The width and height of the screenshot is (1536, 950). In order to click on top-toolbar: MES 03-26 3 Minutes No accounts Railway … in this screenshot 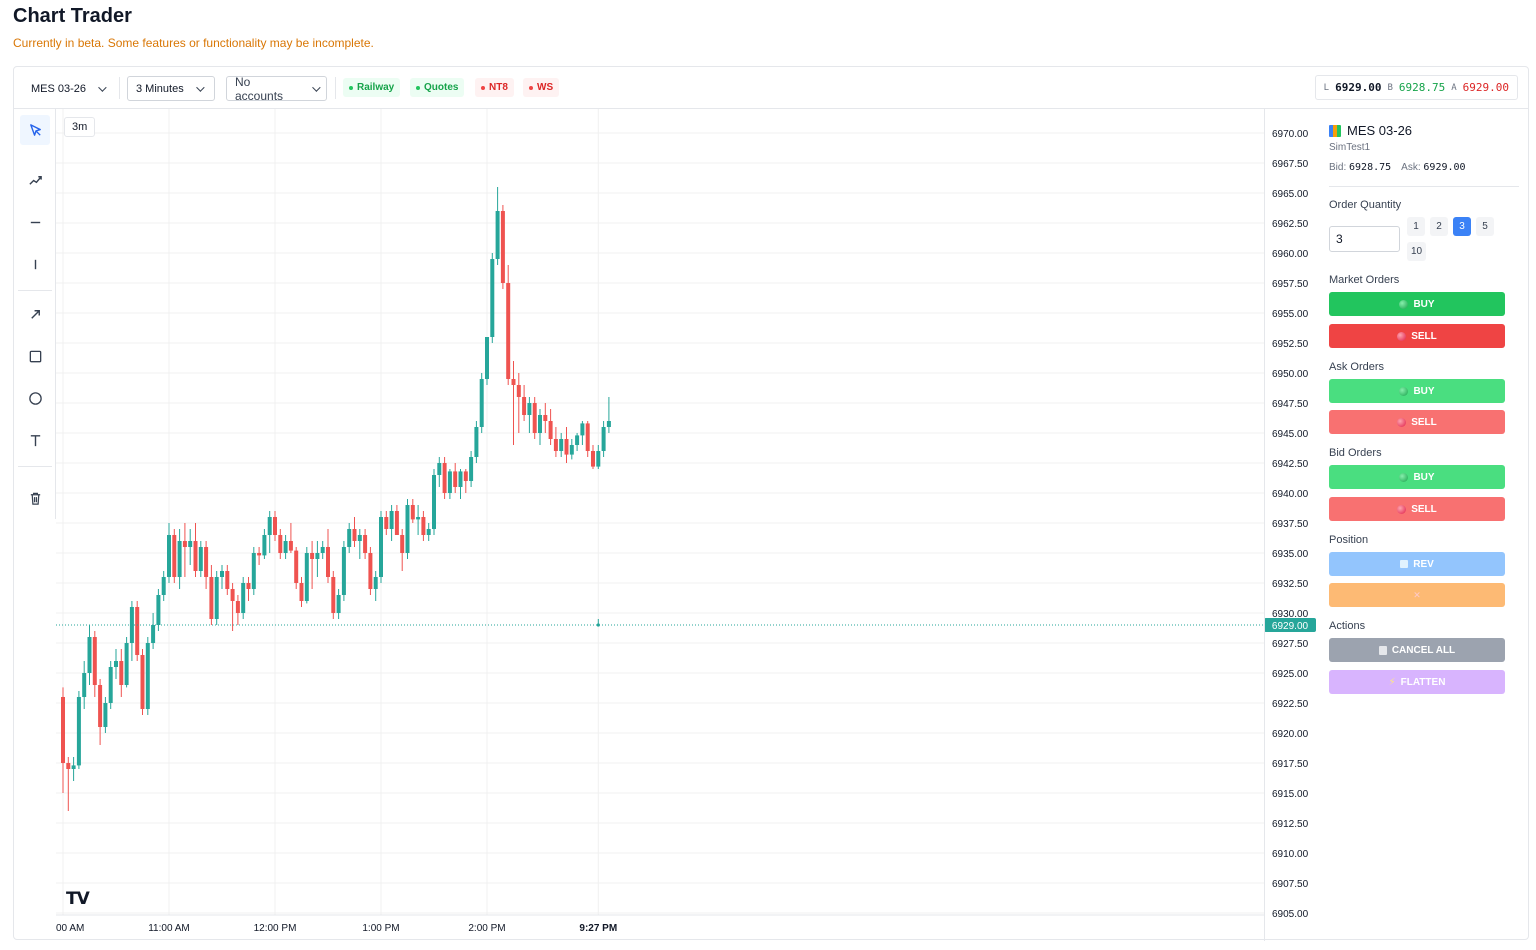, I will do `click(771, 88)`.